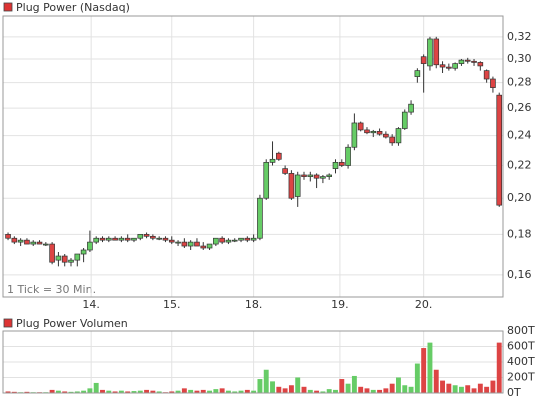 Image resolution: width=545 pixels, height=401 pixels. Describe the element at coordinates (514, 392) in the screenshot. I see `y-tick-label: 0T` at that location.